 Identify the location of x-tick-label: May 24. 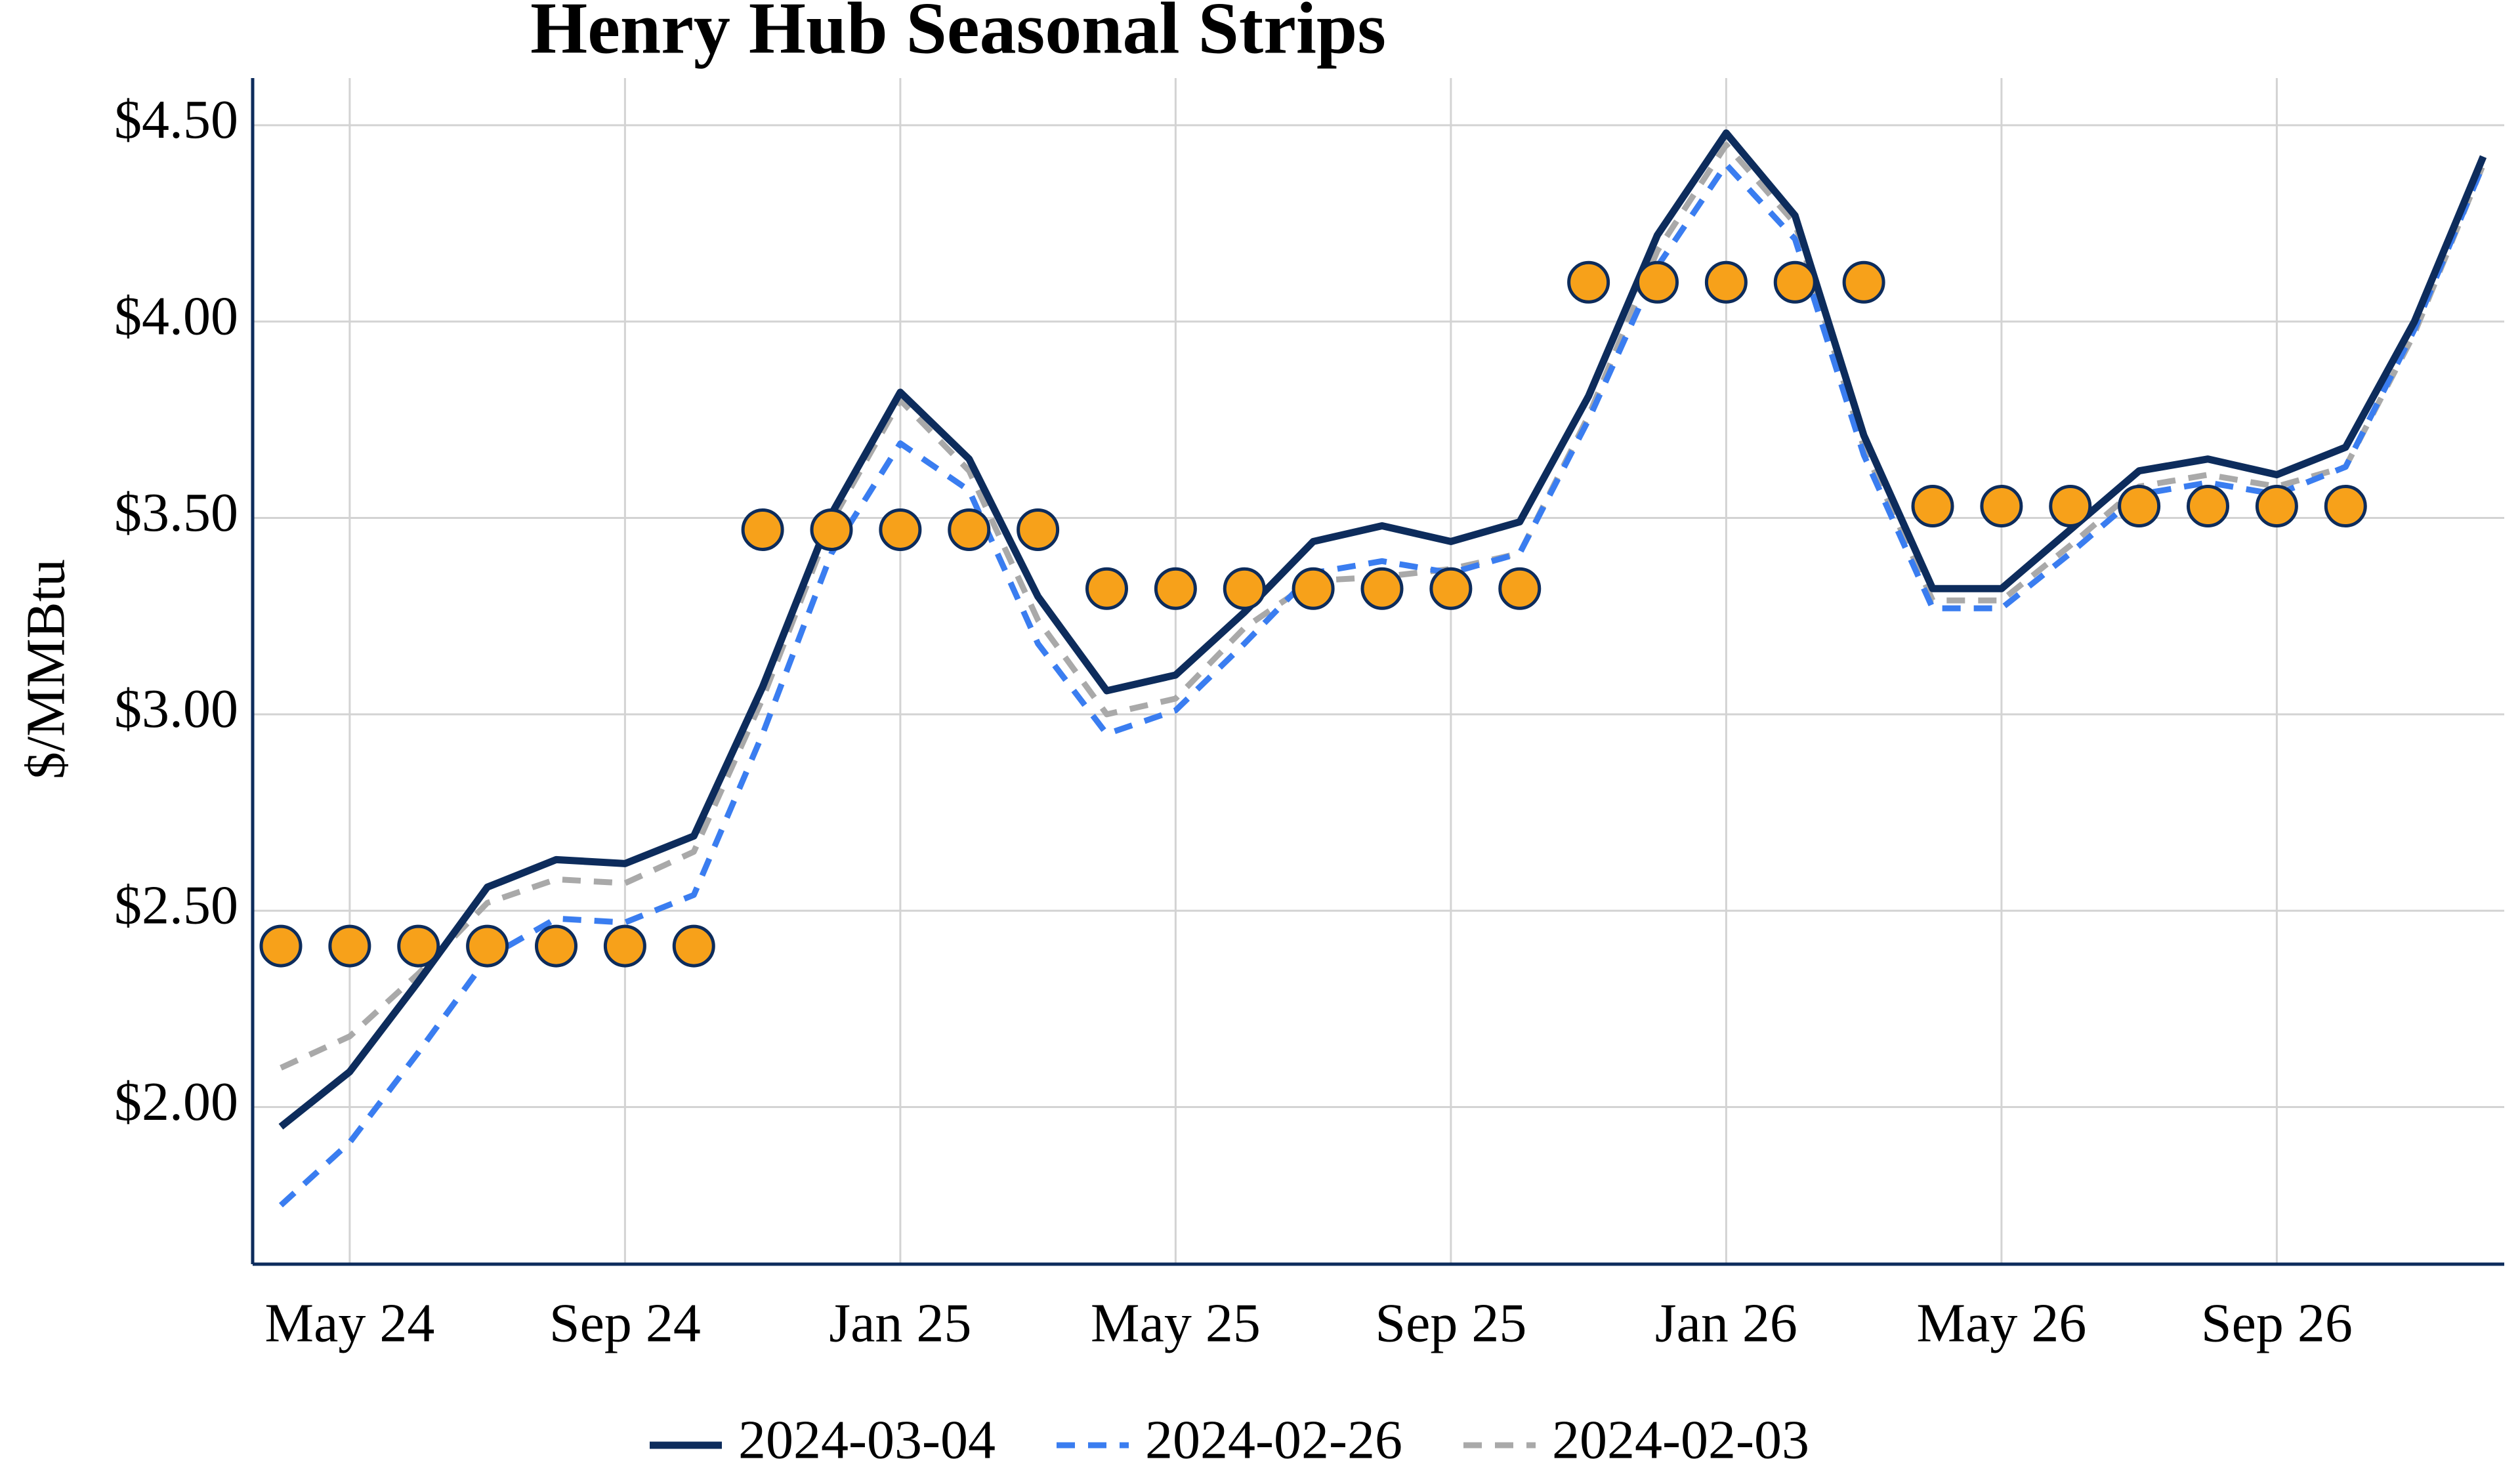
(349, 1322).